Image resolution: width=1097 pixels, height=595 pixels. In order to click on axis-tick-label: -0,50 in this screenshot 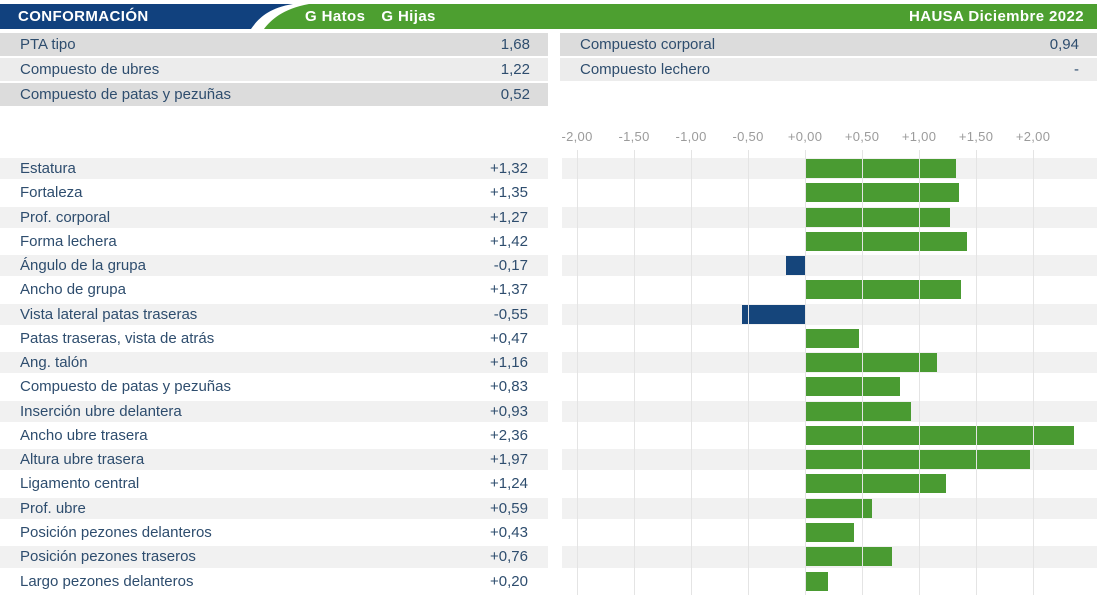, I will do `click(748, 136)`.